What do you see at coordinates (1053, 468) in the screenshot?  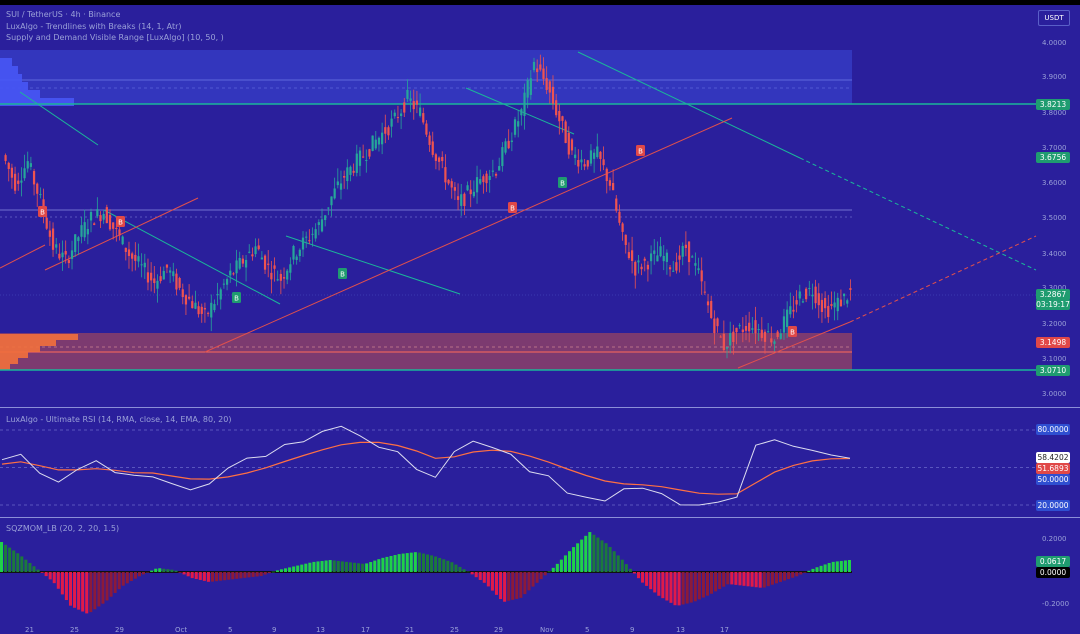 I see `rsi-signal-tag: 51.6893` at bounding box center [1053, 468].